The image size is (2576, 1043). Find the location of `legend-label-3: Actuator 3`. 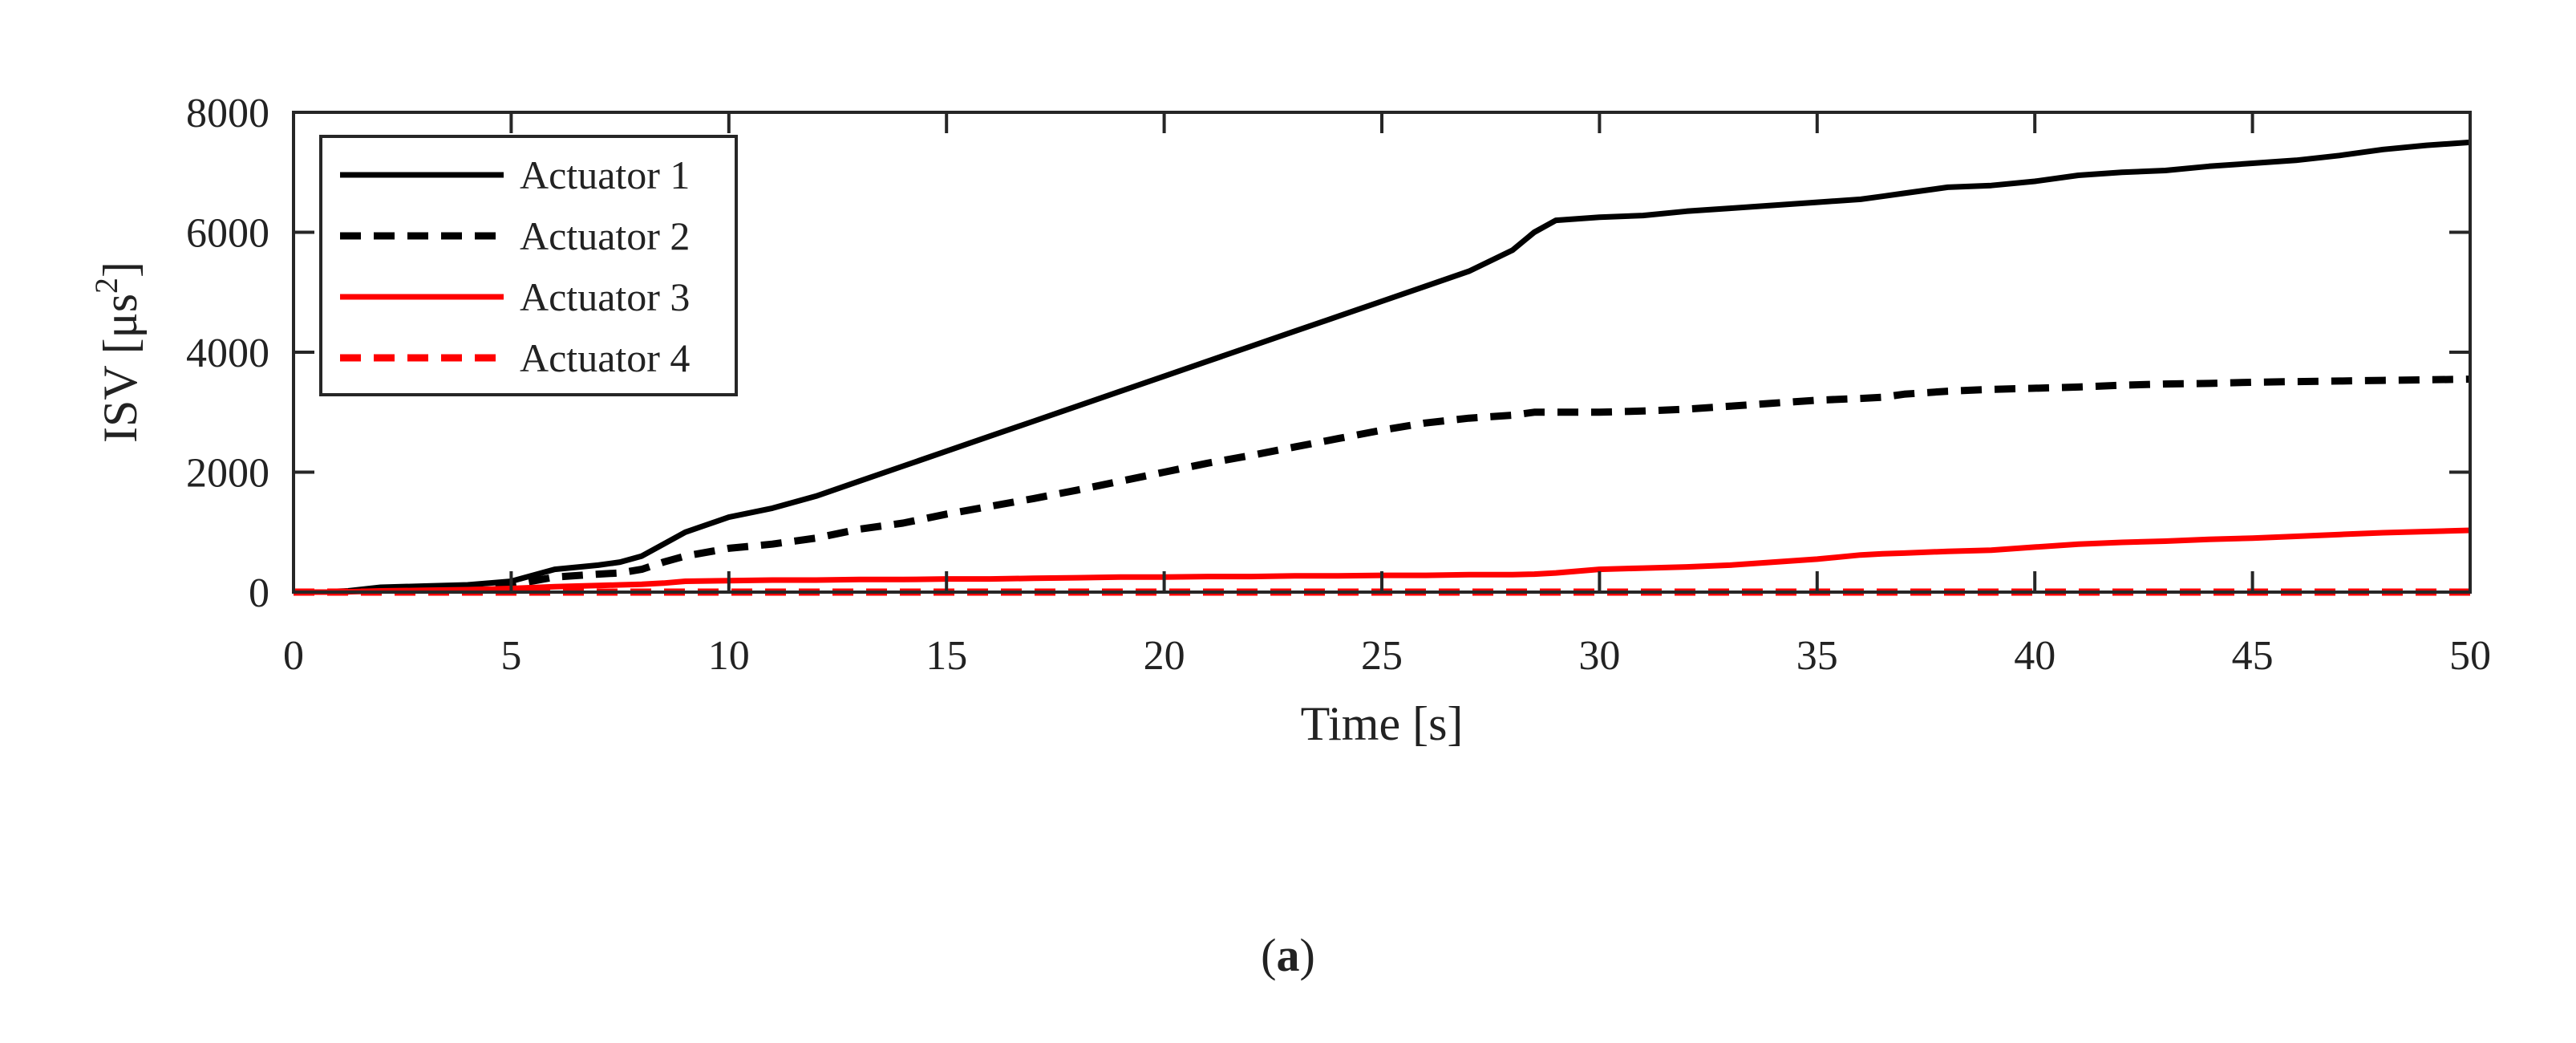

legend-label-3: Actuator 3 is located at coordinates (605, 296).